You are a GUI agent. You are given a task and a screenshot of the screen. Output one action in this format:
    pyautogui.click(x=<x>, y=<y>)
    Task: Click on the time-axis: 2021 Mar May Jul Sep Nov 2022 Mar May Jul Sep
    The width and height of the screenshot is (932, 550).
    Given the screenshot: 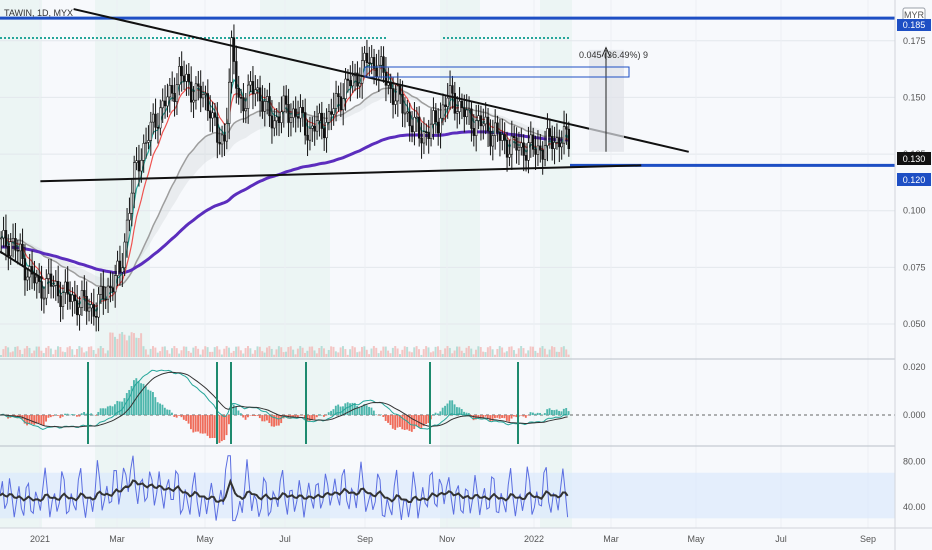 What is the action you would take?
    pyautogui.click(x=453, y=539)
    